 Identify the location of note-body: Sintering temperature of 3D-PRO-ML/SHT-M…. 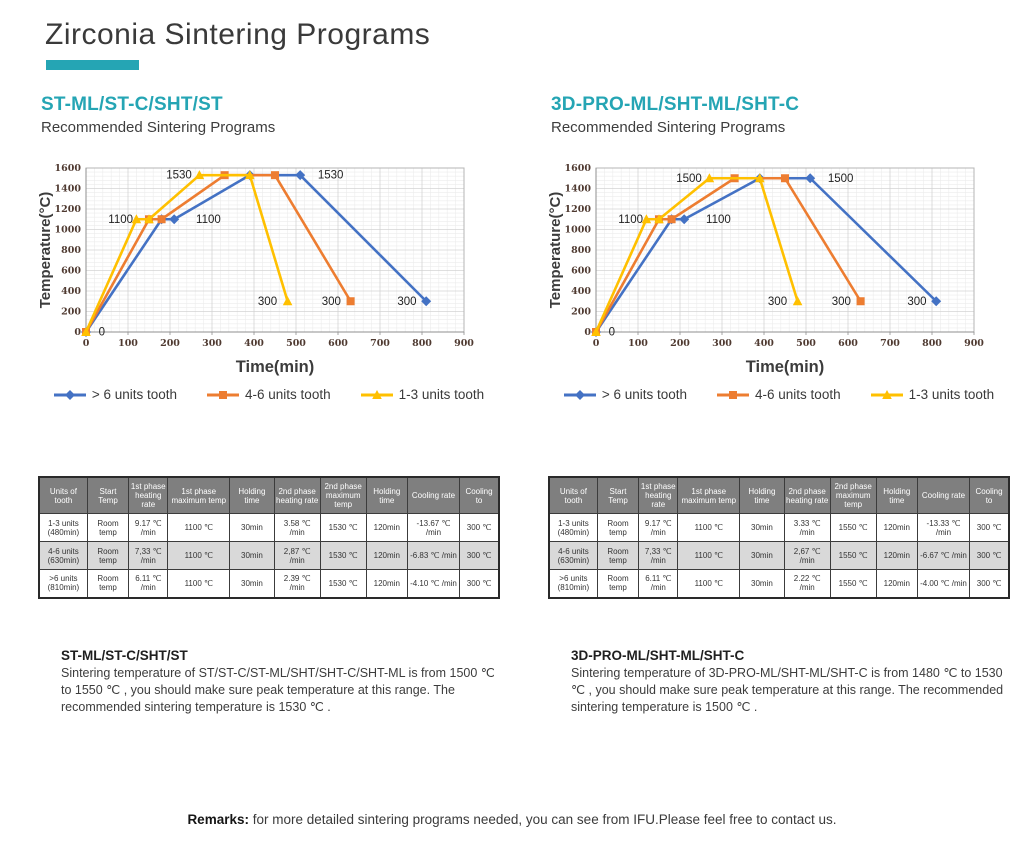
(787, 690).